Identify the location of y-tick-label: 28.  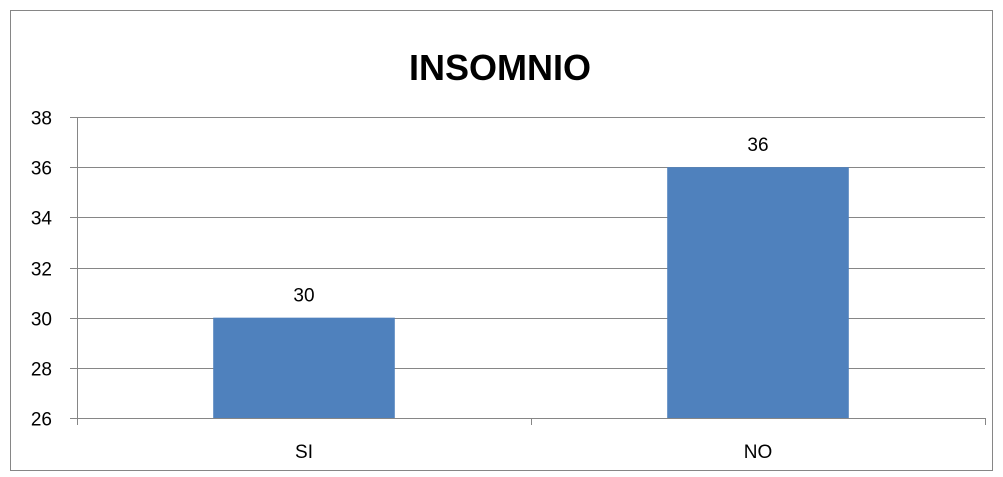
(41, 370).